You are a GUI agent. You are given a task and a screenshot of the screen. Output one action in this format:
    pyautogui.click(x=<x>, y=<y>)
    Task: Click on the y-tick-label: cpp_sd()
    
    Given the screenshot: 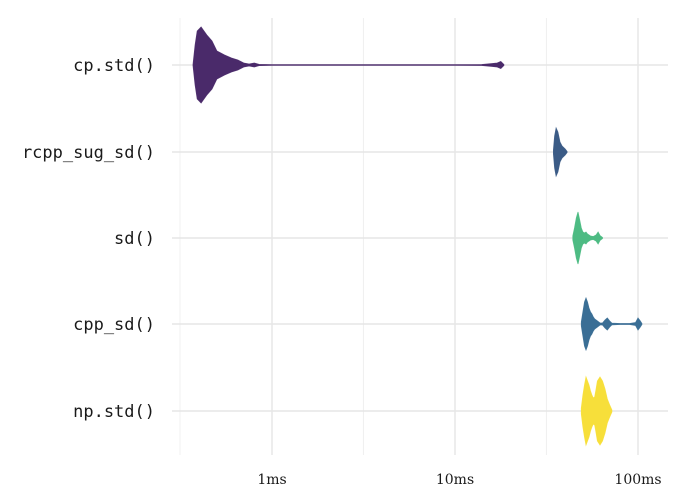 What is the action you would take?
    pyautogui.click(x=114, y=325)
    